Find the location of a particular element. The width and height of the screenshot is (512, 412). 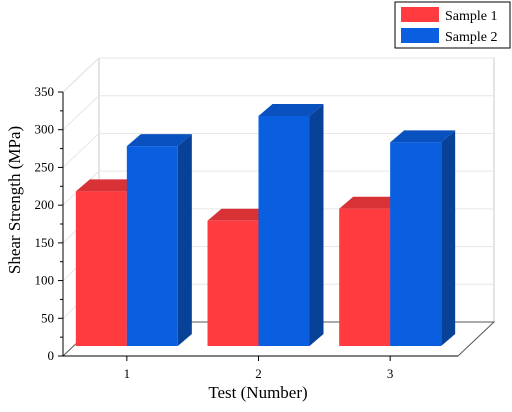

y-tick-label: 200 is located at coordinates (45, 204).